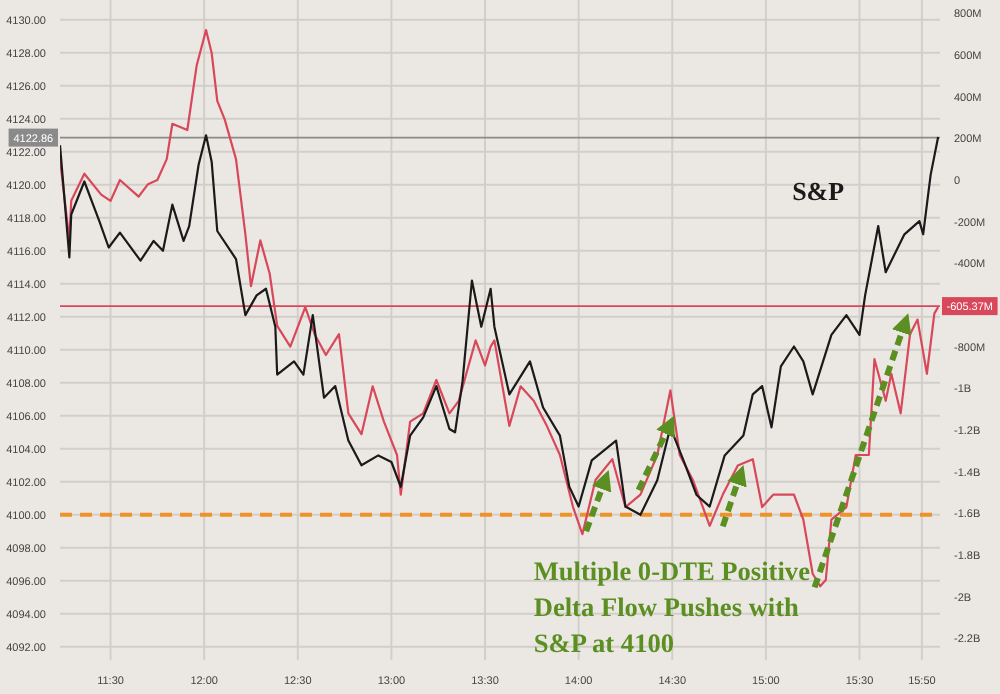 The image size is (1000, 694). I want to click on annotation: Multiple 0-DTE Positive Delta Flow Pushes with S&P at 4100, so click(672, 608).